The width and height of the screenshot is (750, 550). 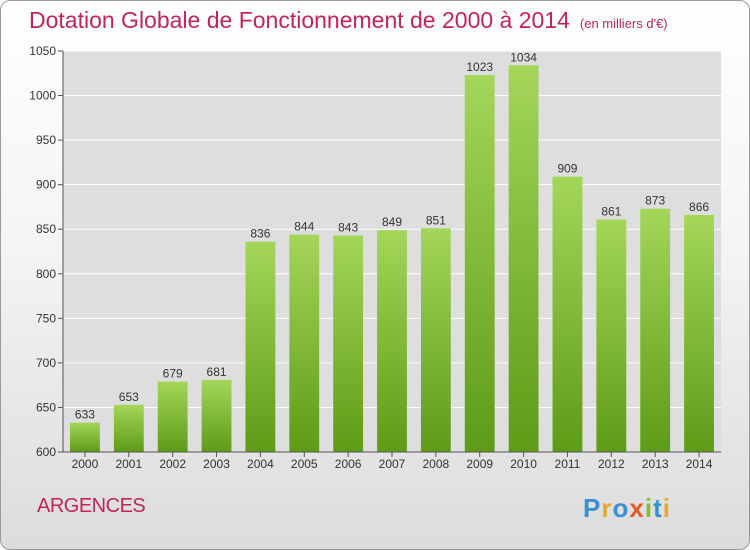 What do you see at coordinates (42, 51) in the screenshot?
I see `y-tick-label: 1050` at bounding box center [42, 51].